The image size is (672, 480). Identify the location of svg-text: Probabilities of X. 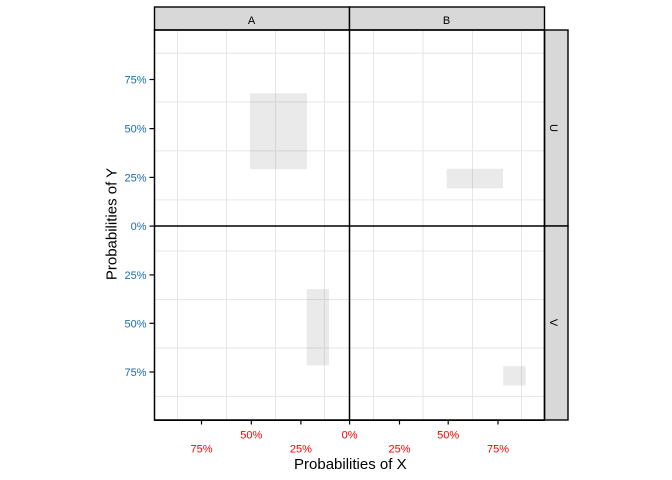
(350, 464).